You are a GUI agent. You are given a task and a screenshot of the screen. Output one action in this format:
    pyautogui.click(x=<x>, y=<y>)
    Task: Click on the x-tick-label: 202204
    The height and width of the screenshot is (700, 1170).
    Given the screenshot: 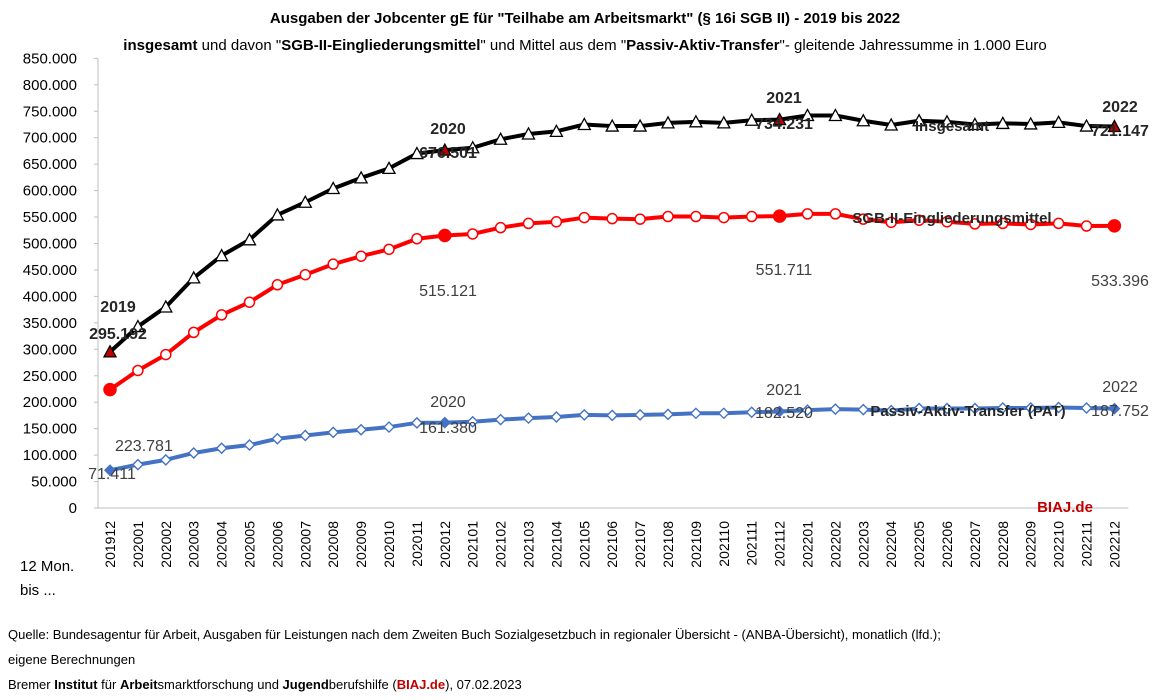 What is the action you would take?
    pyautogui.click(x=891, y=544)
    